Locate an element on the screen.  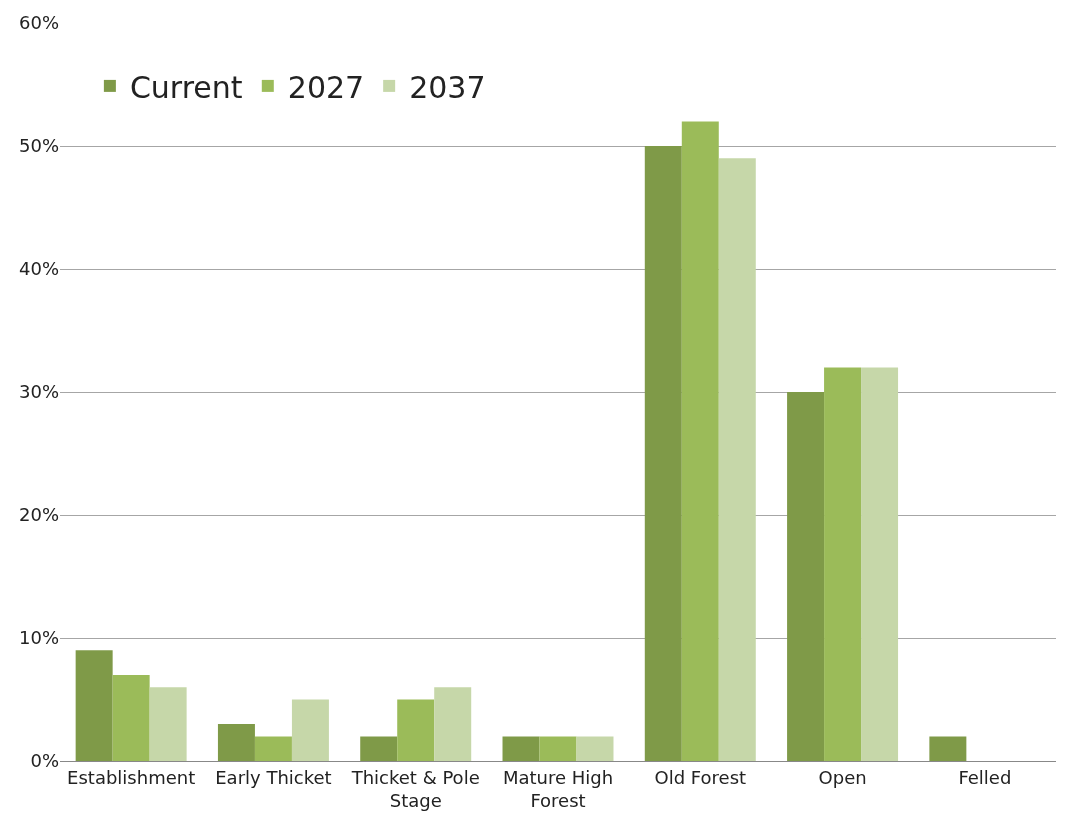
x-tick-label: Felled is located at coordinates (985, 777).